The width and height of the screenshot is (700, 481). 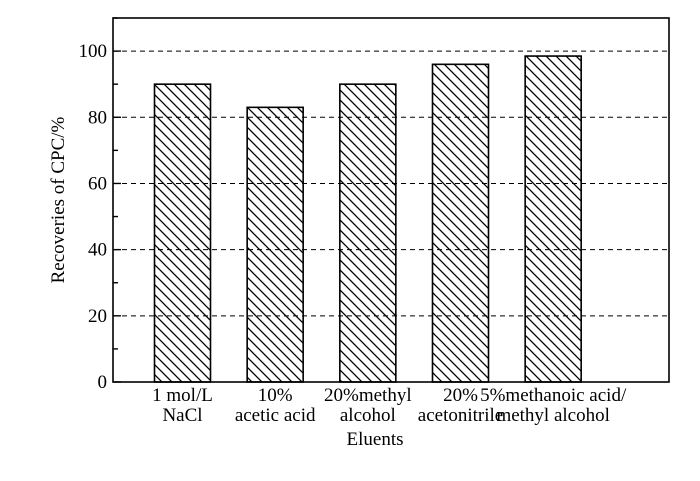 I want to click on y-tick-label: 40, so click(x=97, y=250).